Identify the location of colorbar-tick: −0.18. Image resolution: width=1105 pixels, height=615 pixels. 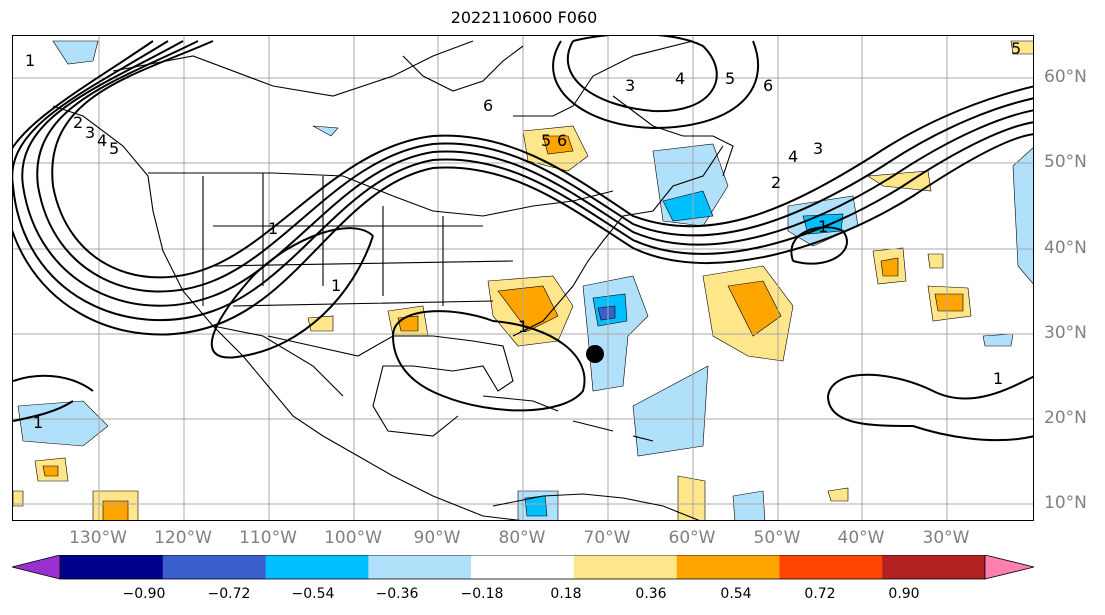
(482, 594).